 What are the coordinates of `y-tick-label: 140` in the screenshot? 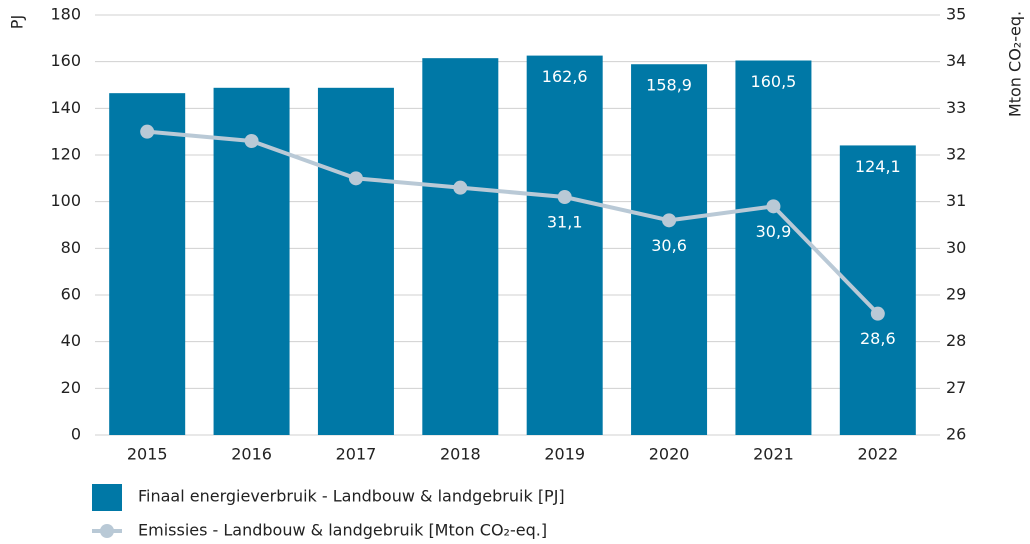 It's located at (65, 107).